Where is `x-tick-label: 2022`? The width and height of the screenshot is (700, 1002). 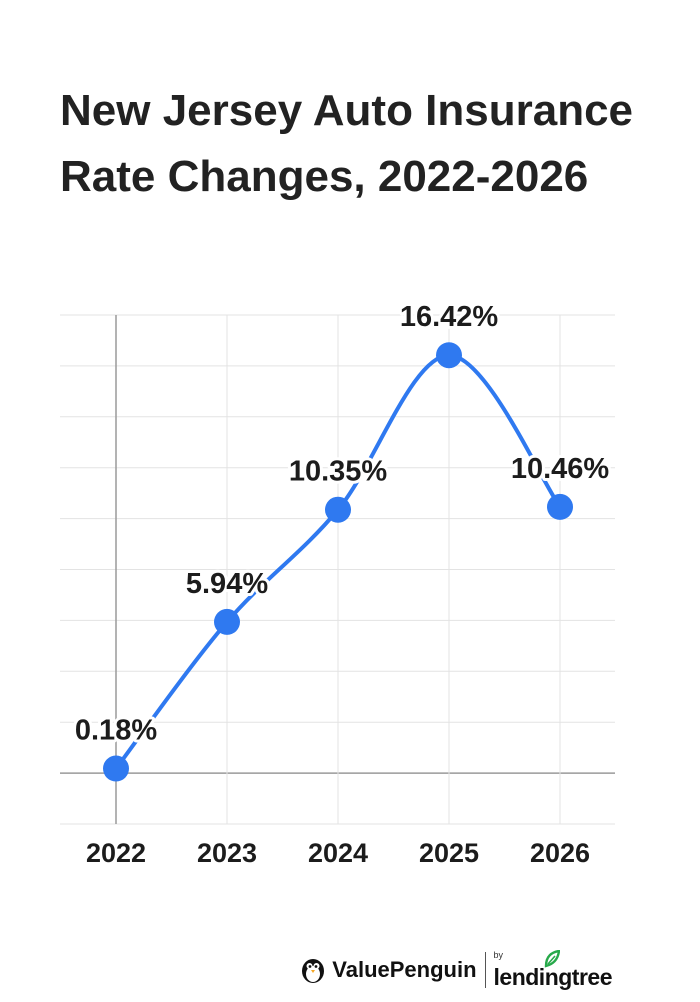 x-tick-label: 2022 is located at coordinates (116, 853).